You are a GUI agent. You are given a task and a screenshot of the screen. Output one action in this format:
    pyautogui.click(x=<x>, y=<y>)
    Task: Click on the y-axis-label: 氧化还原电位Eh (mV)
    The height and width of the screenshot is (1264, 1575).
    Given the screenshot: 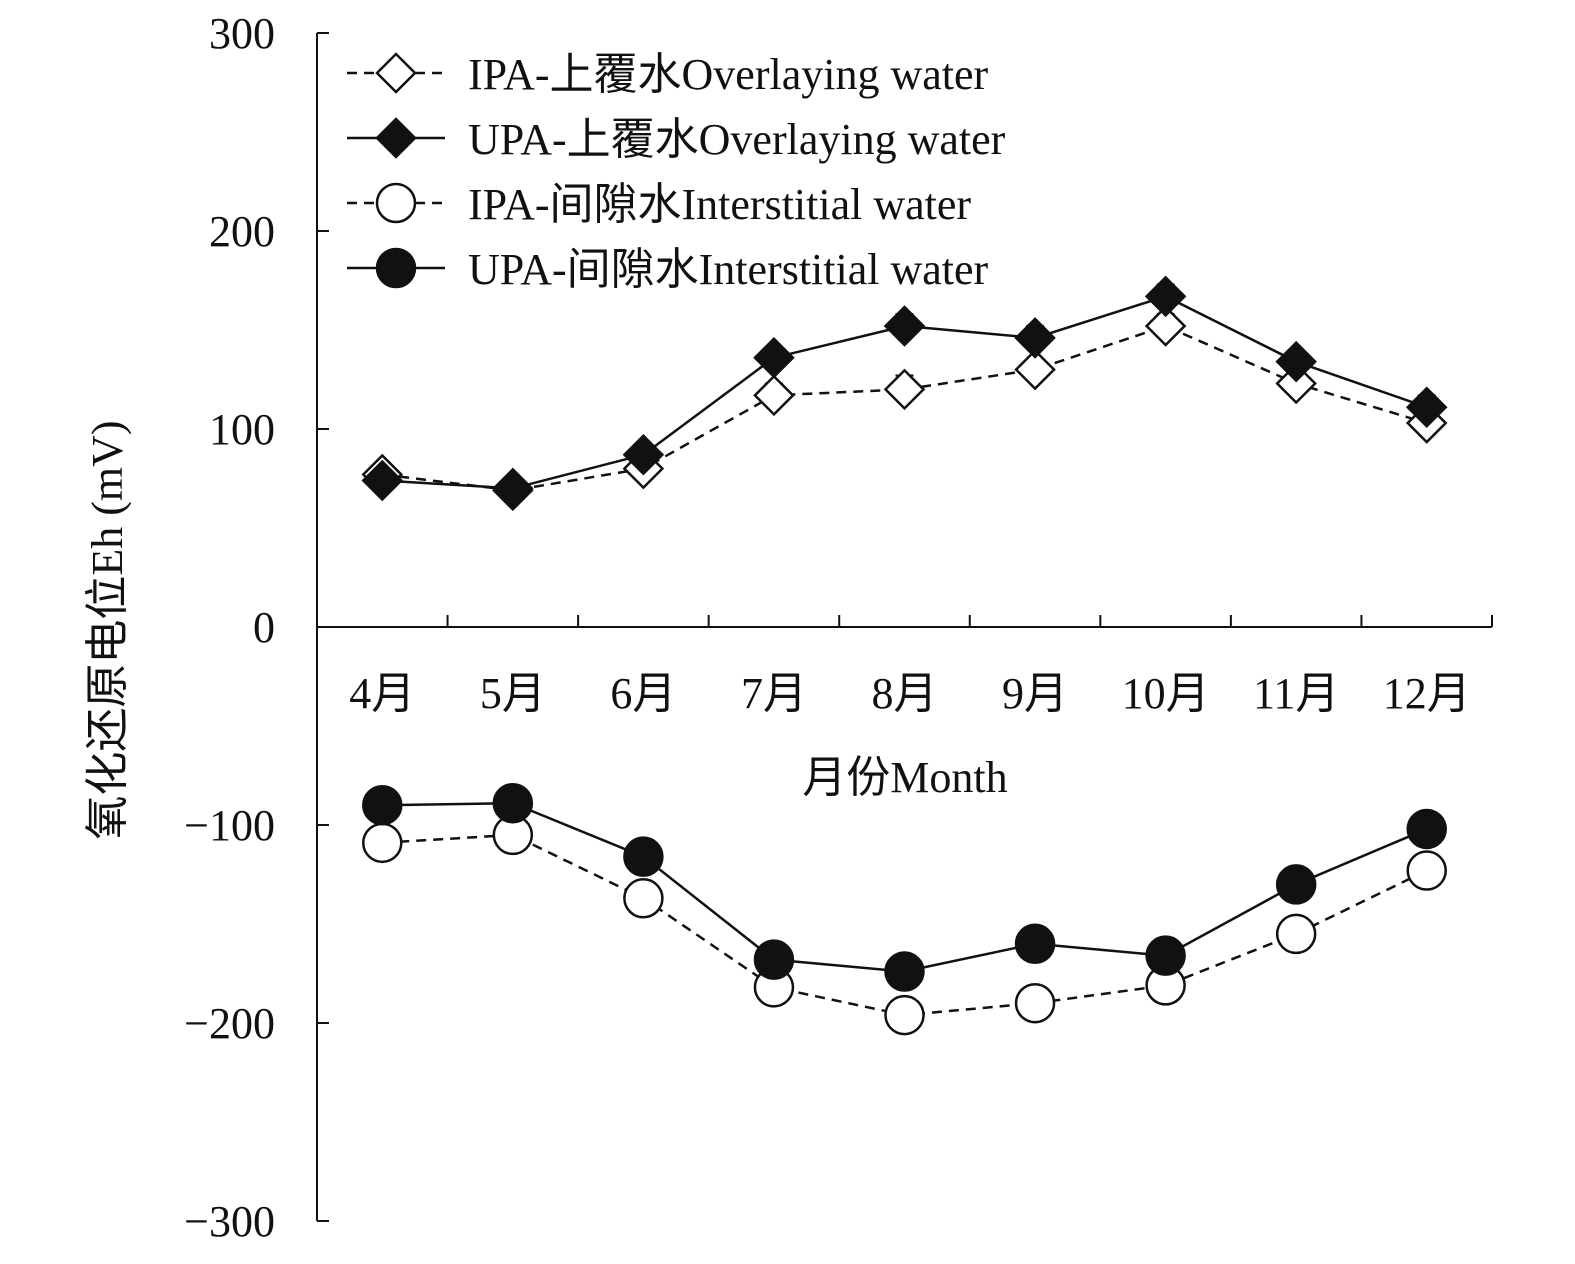 What is the action you would take?
    pyautogui.click(x=107, y=629)
    